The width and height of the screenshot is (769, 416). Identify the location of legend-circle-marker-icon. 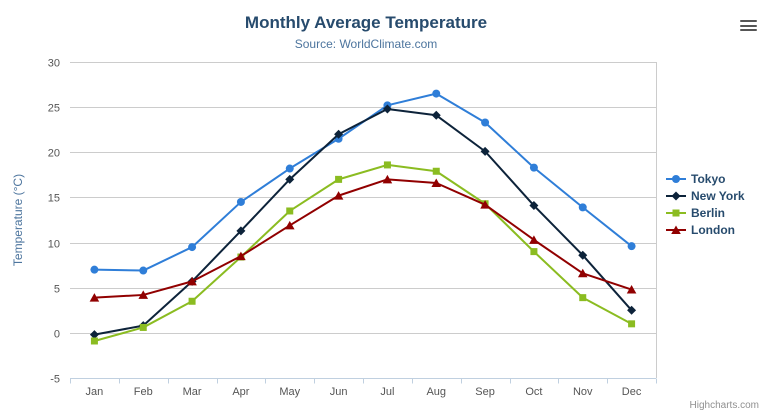
(676, 178).